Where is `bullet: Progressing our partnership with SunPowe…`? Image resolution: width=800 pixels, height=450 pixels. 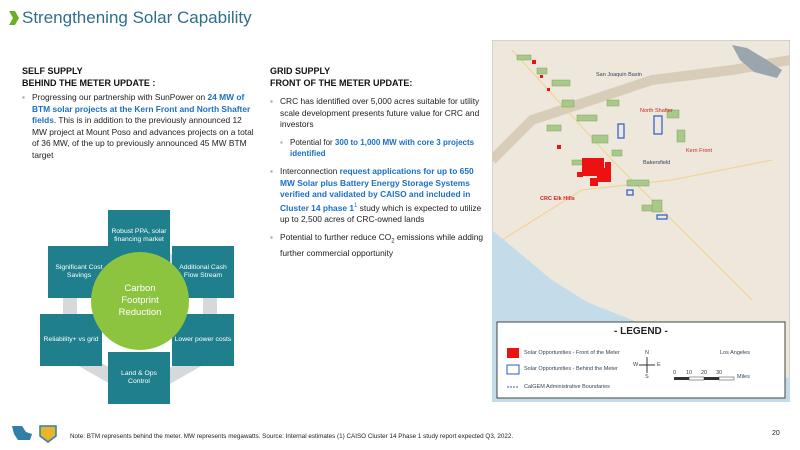 bullet: Progressing our partnership with SunPowe… is located at coordinates (138, 127).